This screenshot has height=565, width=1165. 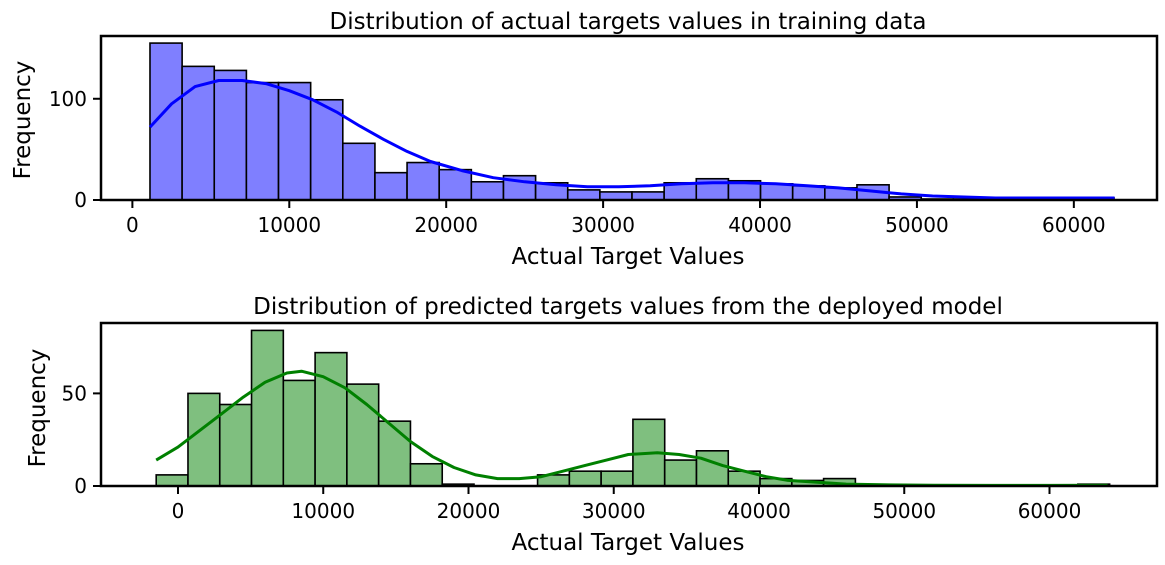 What do you see at coordinates (760, 225) in the screenshot?
I see `training-x-tick-label: 40000` at bounding box center [760, 225].